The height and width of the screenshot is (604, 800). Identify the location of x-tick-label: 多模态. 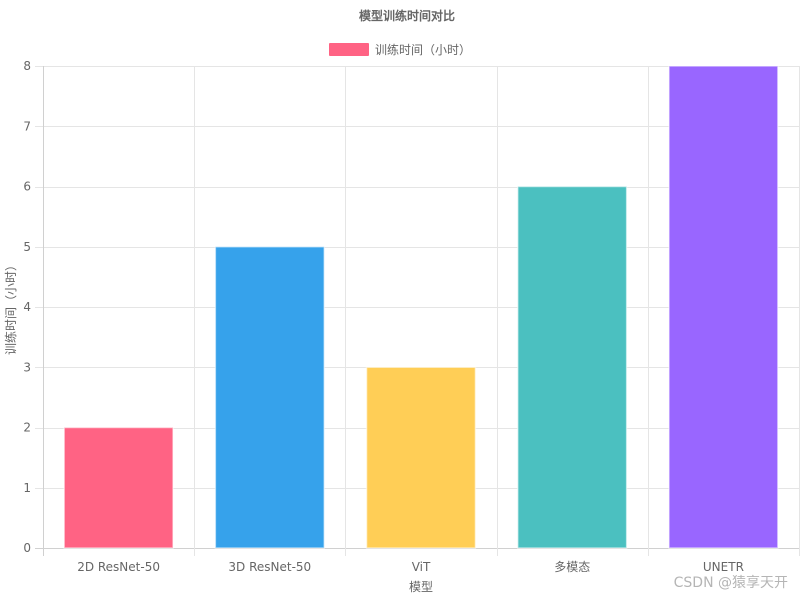
(572, 567).